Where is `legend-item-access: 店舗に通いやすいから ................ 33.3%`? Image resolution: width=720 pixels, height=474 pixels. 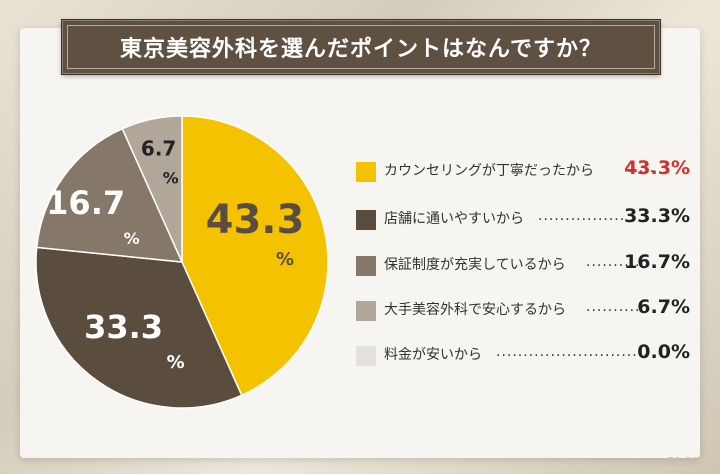 legend-item-access: 店舗に通いやすいから ................ 33.3% is located at coordinates (526, 220).